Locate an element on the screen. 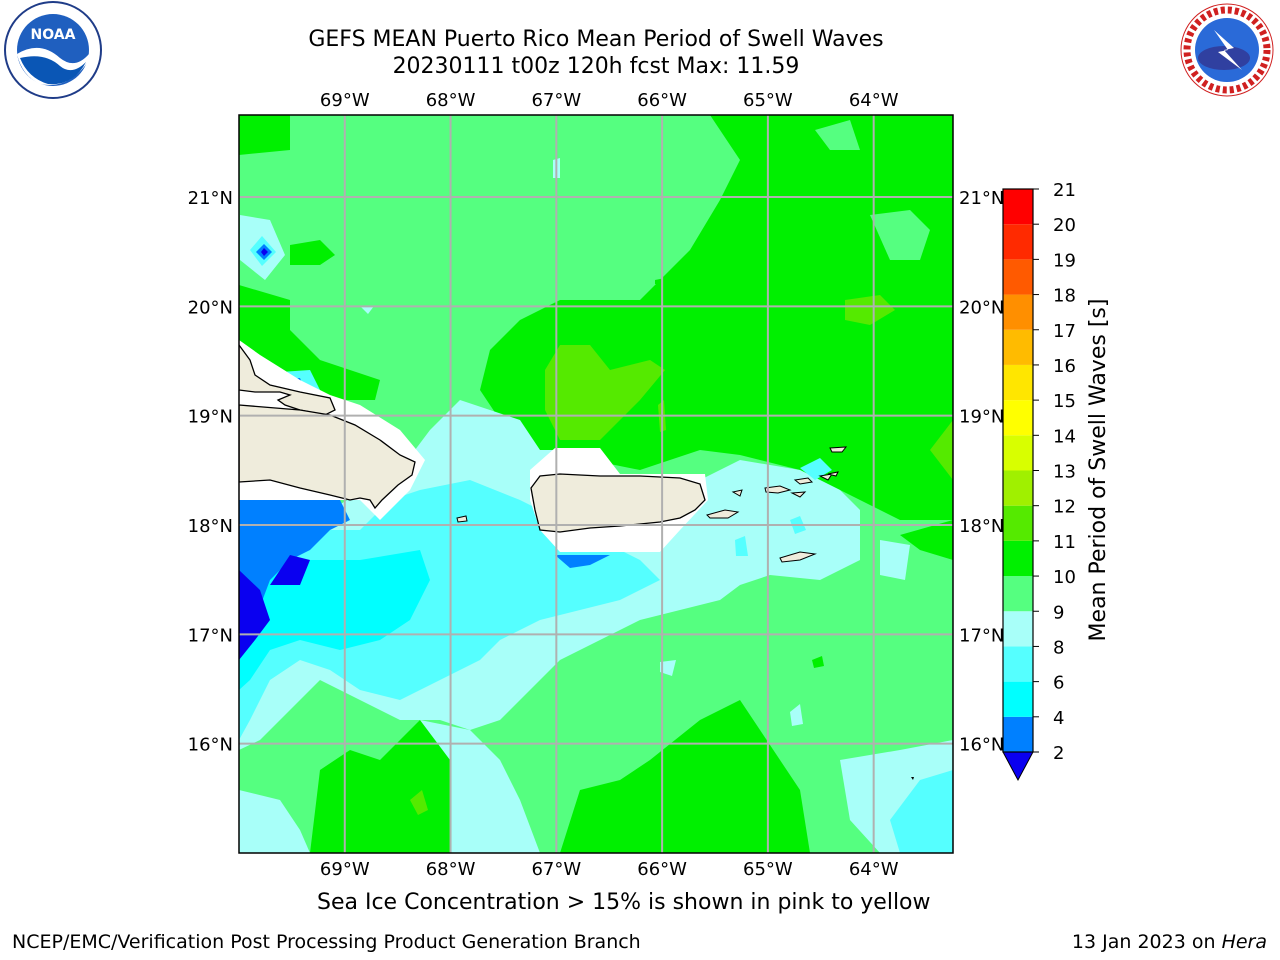  footer-date: 13 Jan 2023 on Hera is located at coordinates (1169, 942).